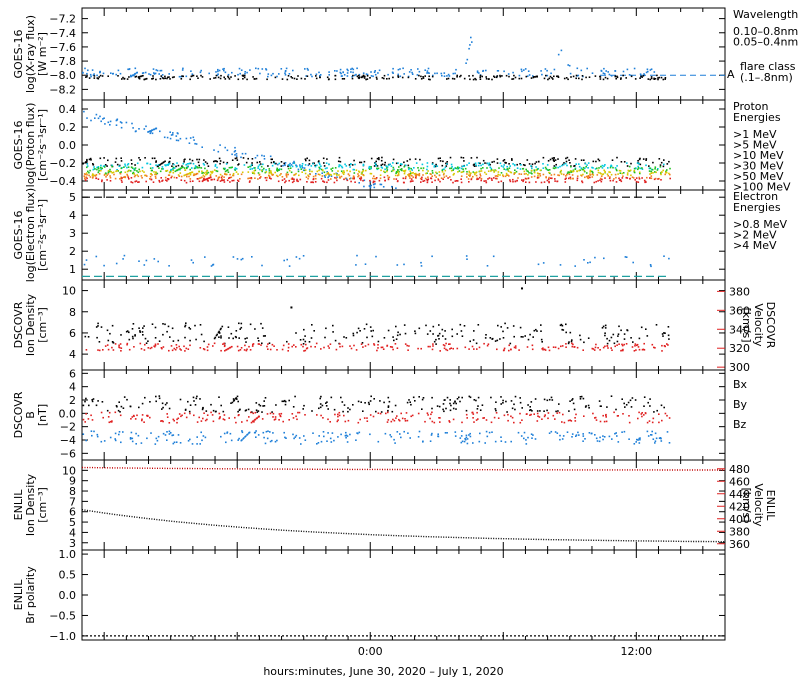  Describe the element at coordinates (739, 329) in the screenshot. I see `ytick-label-right: 340` at that location.